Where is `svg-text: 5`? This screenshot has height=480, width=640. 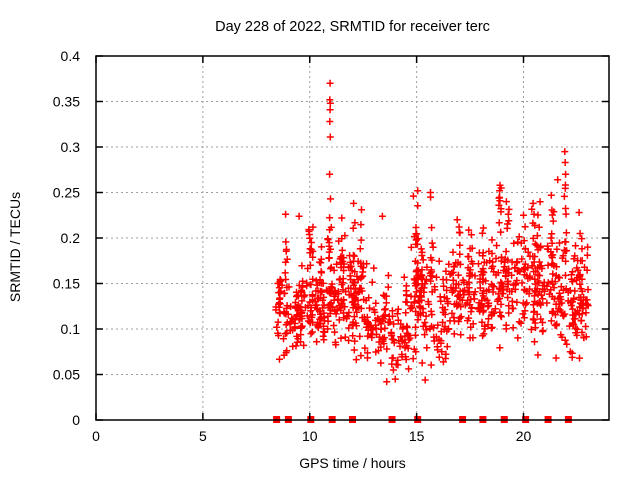
svg-text: 5 is located at coordinates (203, 436).